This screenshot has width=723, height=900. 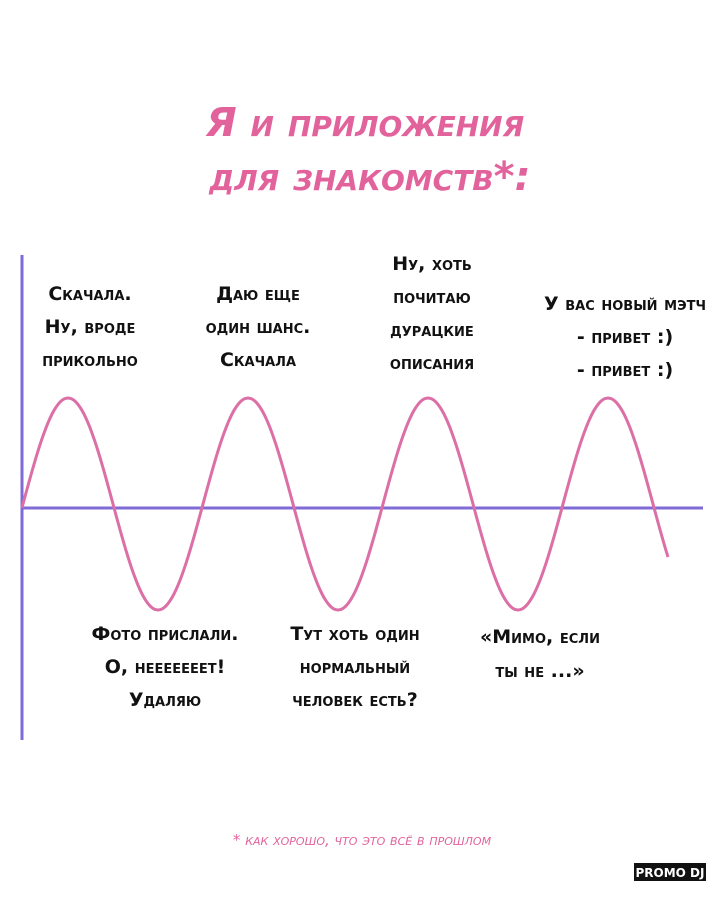 I want to click on below-note-line: «Мимо, если, so click(x=540, y=637).